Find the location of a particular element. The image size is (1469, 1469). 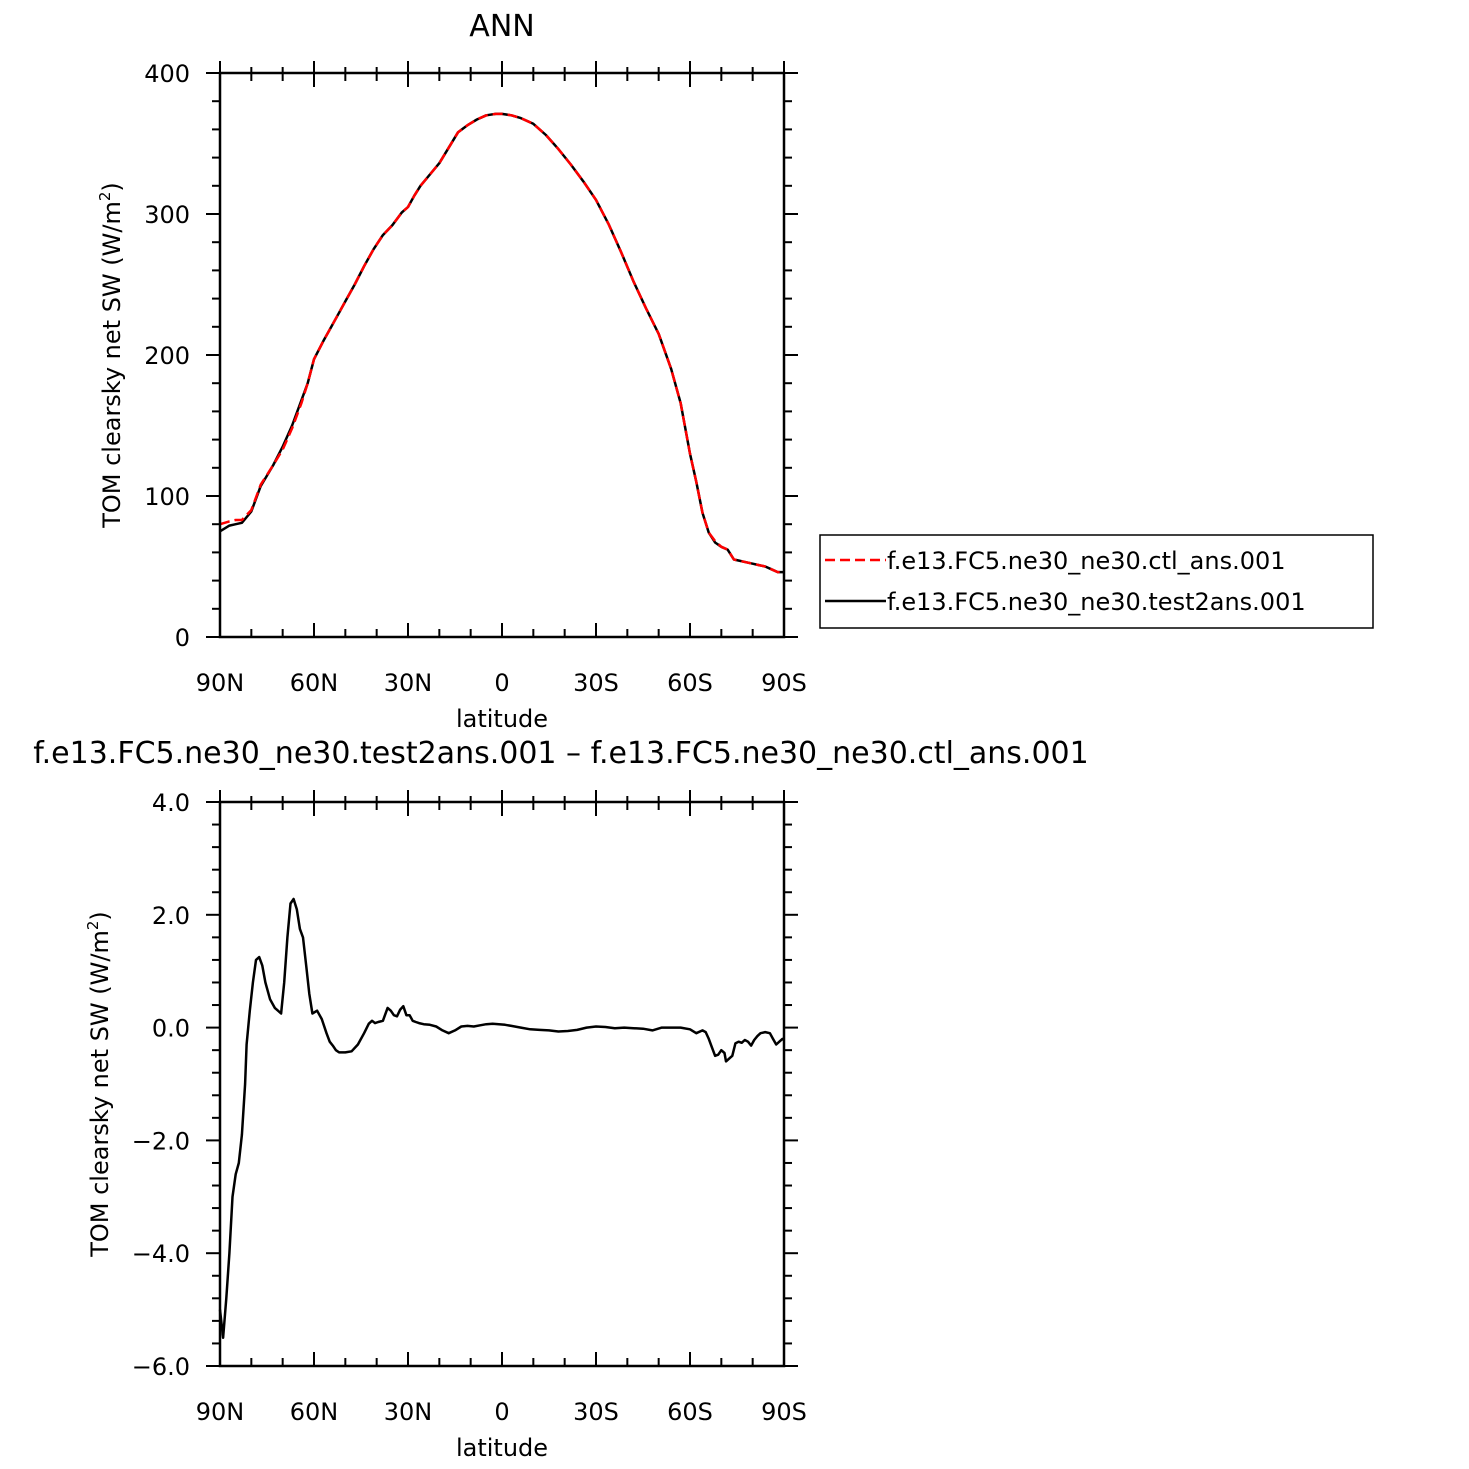

bottom-x-tick-label: 0 is located at coordinates (501, 1412).